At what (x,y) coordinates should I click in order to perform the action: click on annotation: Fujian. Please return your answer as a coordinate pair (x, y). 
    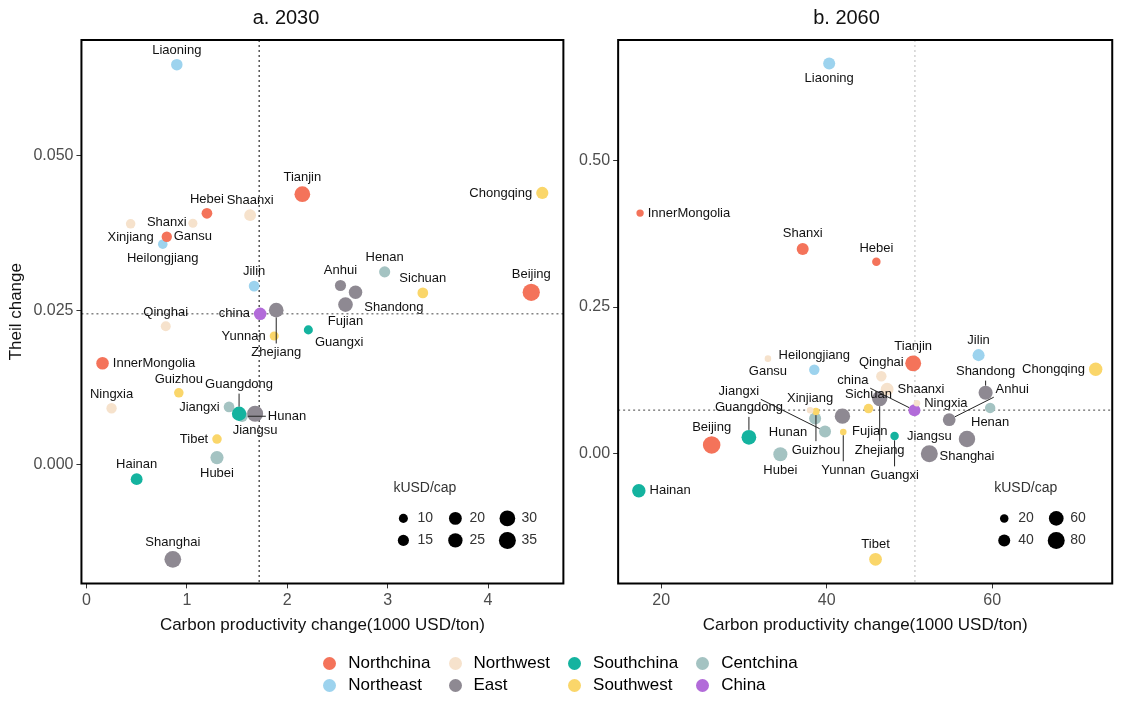
    Looking at the image, I should click on (345, 320).